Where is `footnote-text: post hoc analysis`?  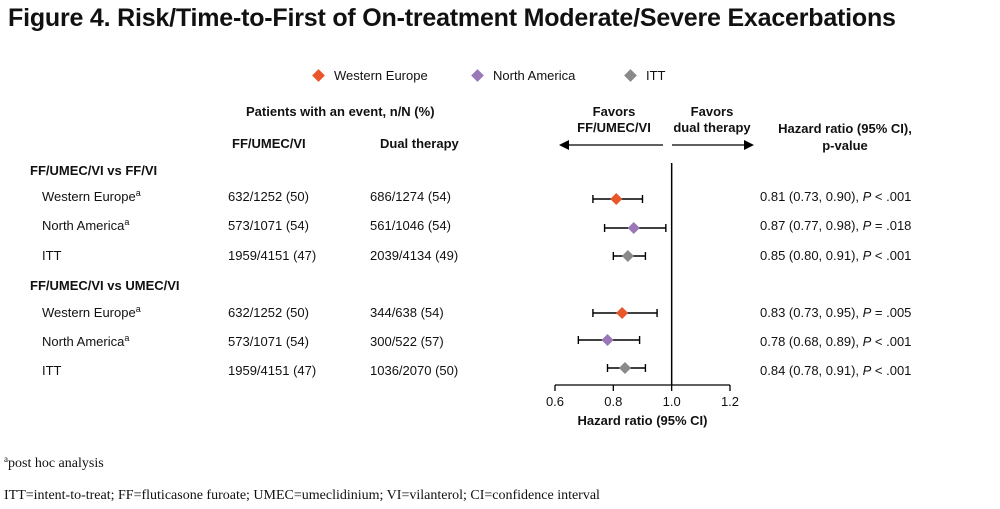
footnote-text: post hoc analysis is located at coordinates (56, 463).